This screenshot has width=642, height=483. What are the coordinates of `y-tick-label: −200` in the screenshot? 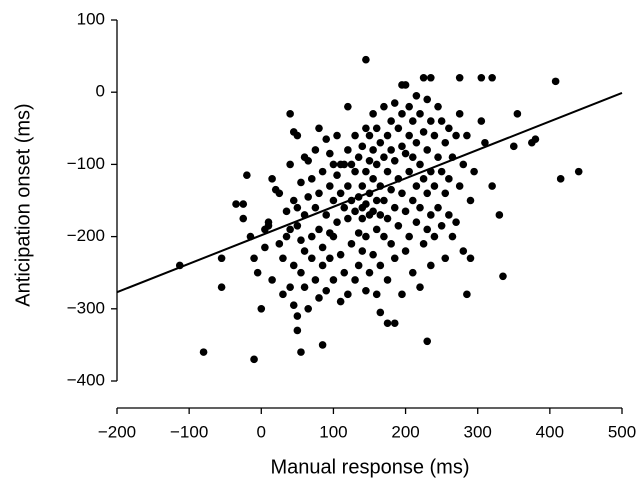 It's located at (86, 235).